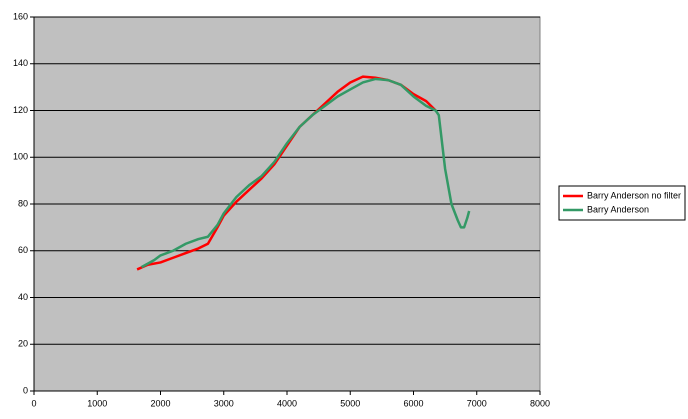  I want to click on y-tick-label: 120, so click(20, 110).